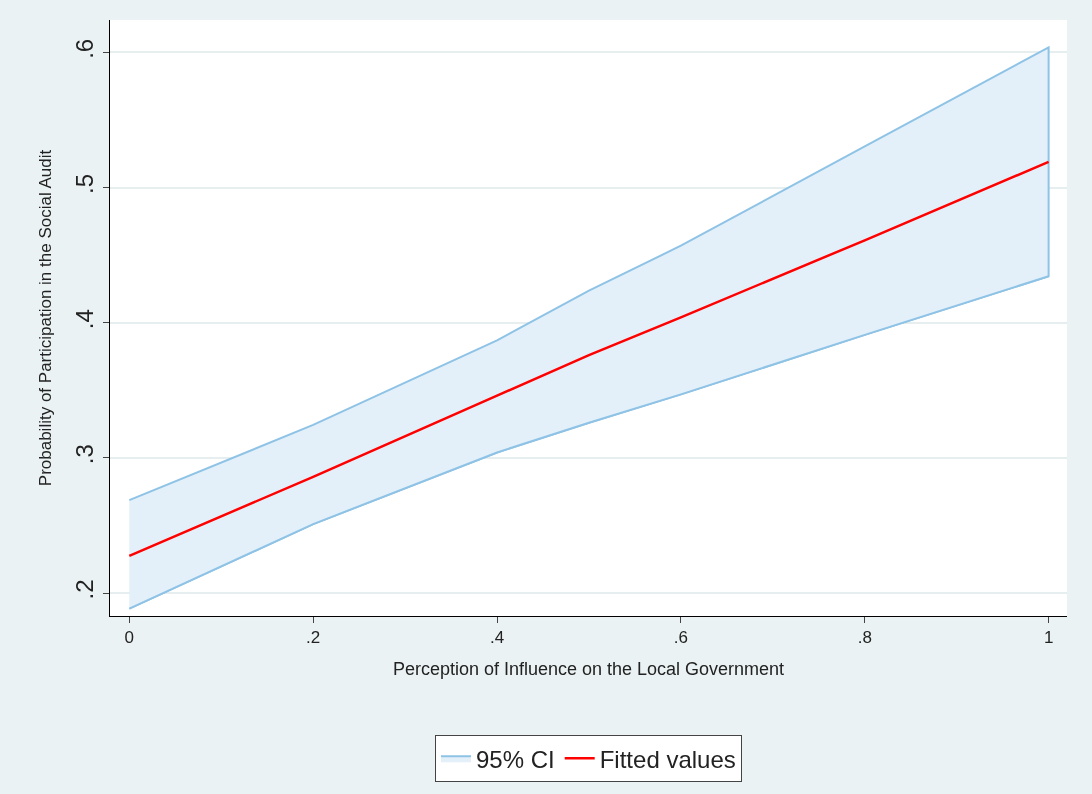  What do you see at coordinates (515, 759) in the screenshot?
I see `legend-label: 95% CI` at bounding box center [515, 759].